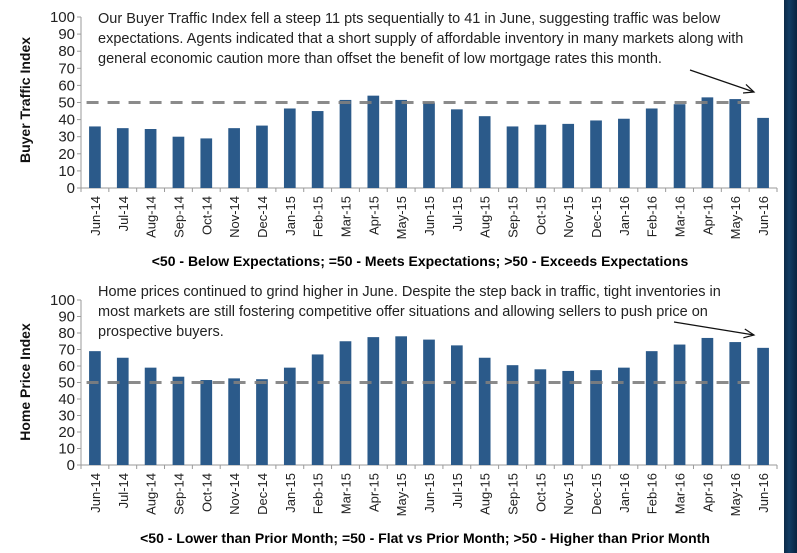 This screenshot has height=553, width=797. Describe the element at coordinates (25, 382) in the screenshot. I see `y-axis-title: Home Price Index` at that location.